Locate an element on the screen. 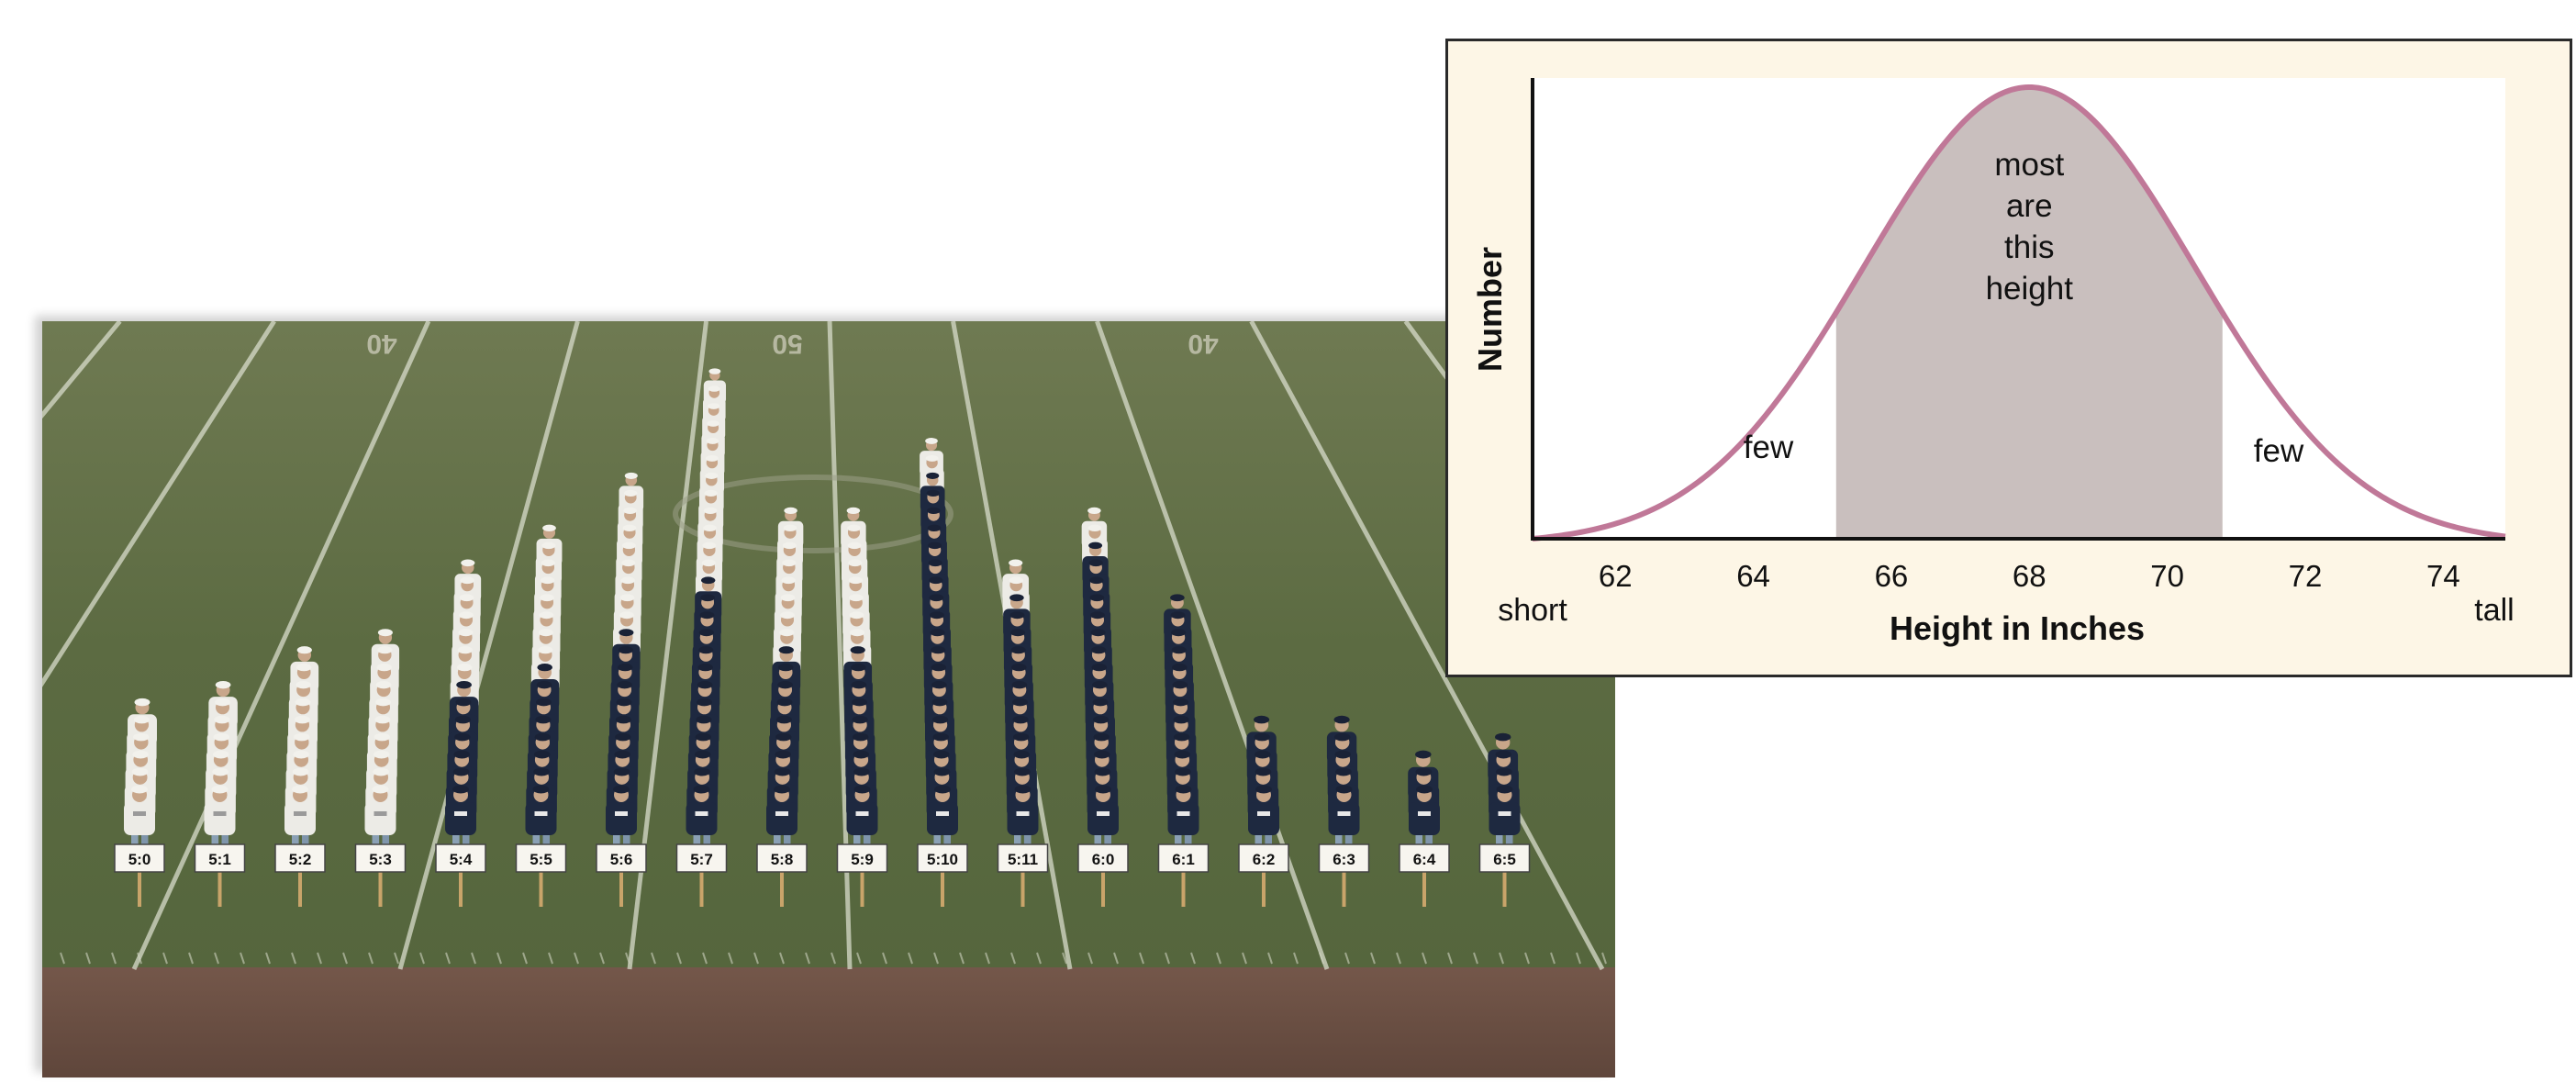  annotation-few-right: few is located at coordinates (2279, 451).